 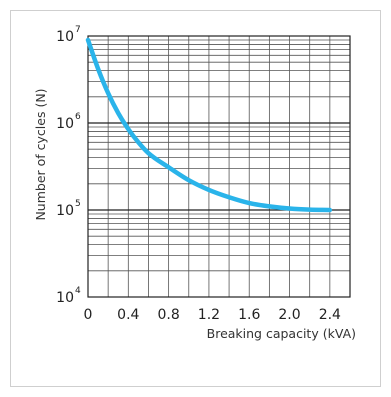 What do you see at coordinates (40, 154) in the screenshot?
I see `y-axis-title: Number of cycles (N)` at bounding box center [40, 154].